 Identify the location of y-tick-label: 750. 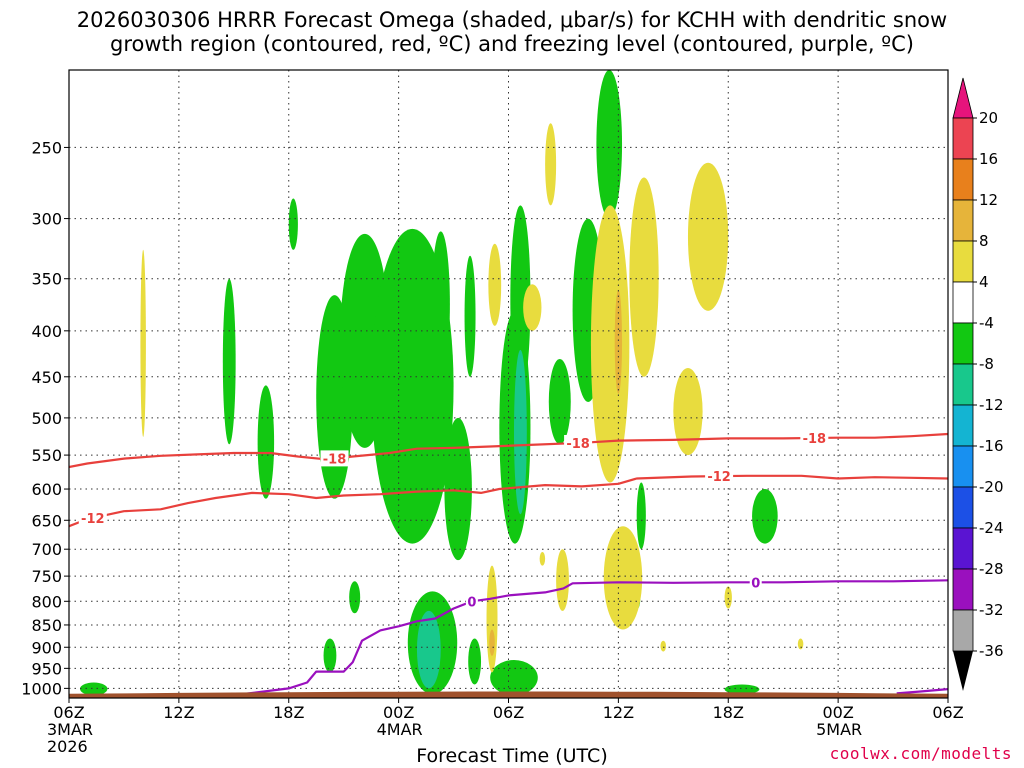
(46, 576).